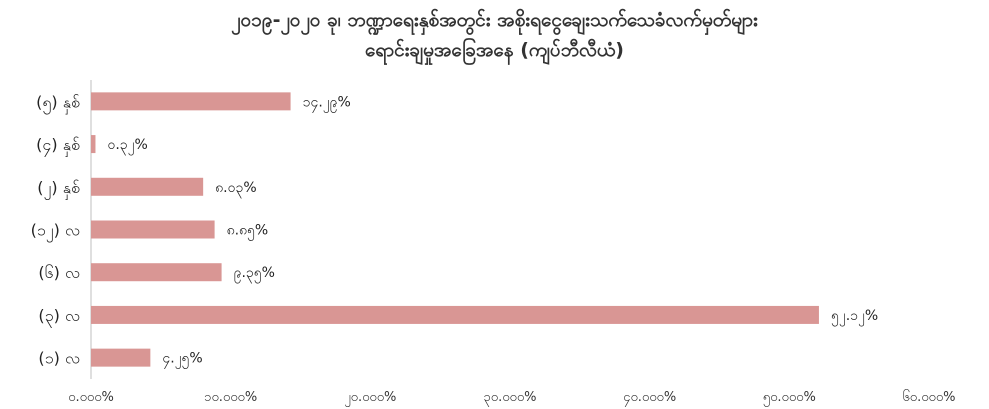  Describe the element at coordinates (789, 398) in the screenshot. I see `x-tick-label: ၅၀.၀၀၀%` at that location.